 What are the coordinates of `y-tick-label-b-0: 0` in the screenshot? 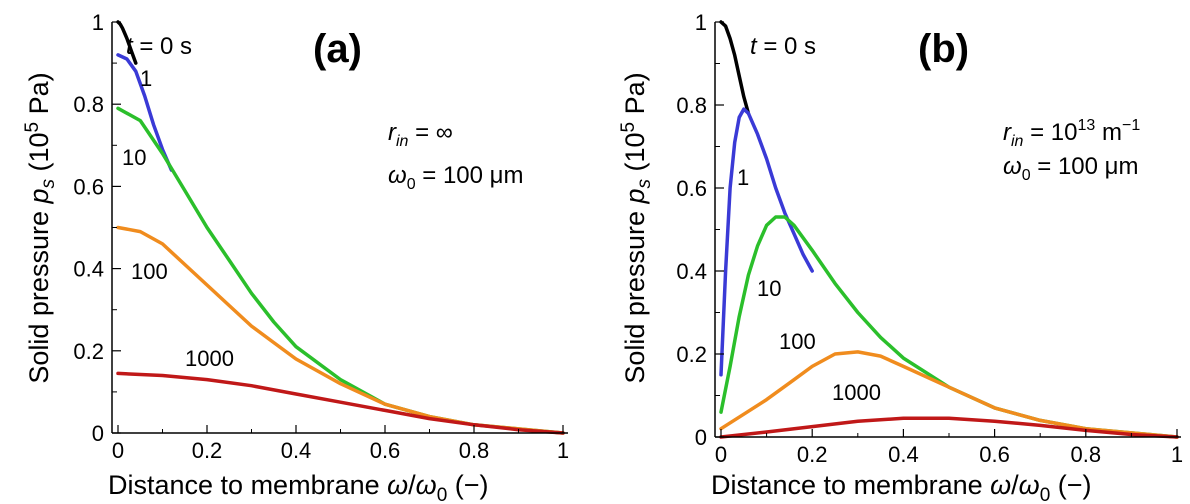 It's located at (701, 437).